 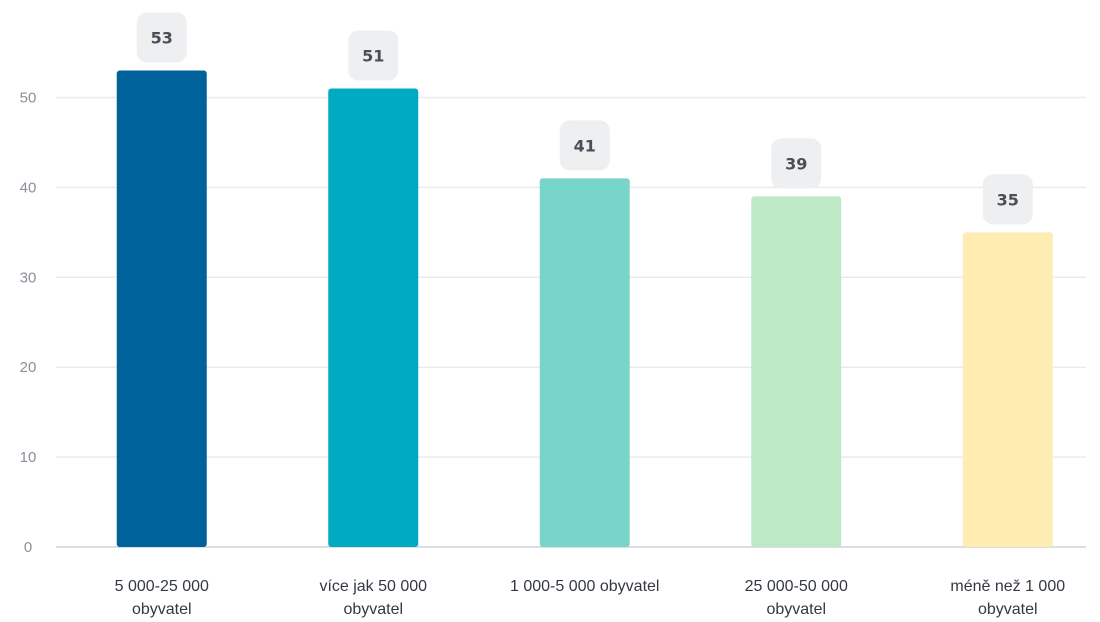 I want to click on x-tick-label: 25 000-50 000, so click(x=796, y=586).